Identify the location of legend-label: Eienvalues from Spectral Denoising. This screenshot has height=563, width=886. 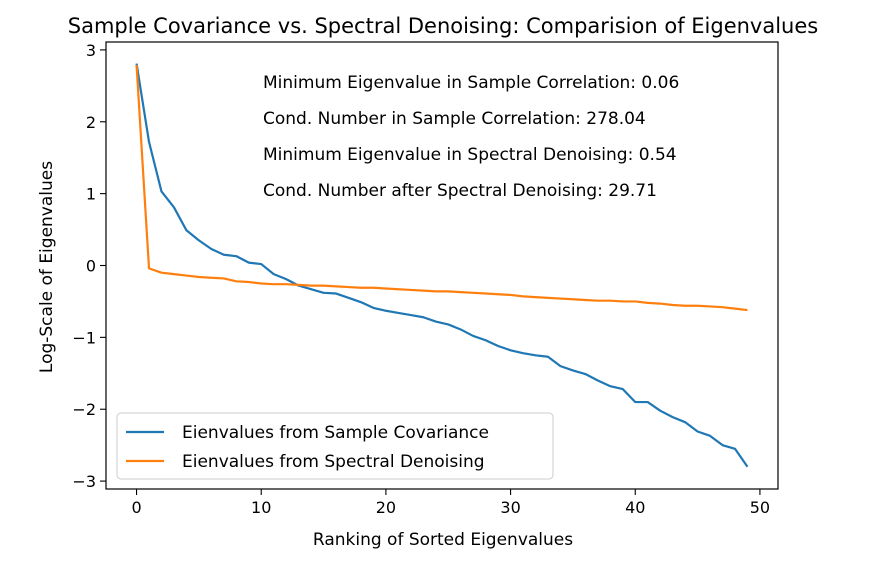
(333, 462).